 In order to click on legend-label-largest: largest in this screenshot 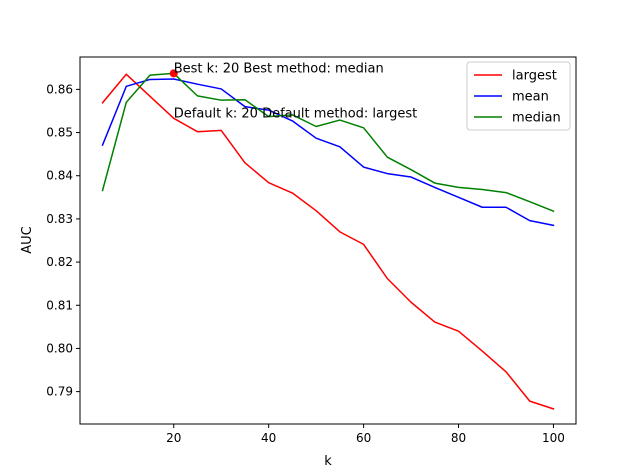, I will do `click(534, 76)`.